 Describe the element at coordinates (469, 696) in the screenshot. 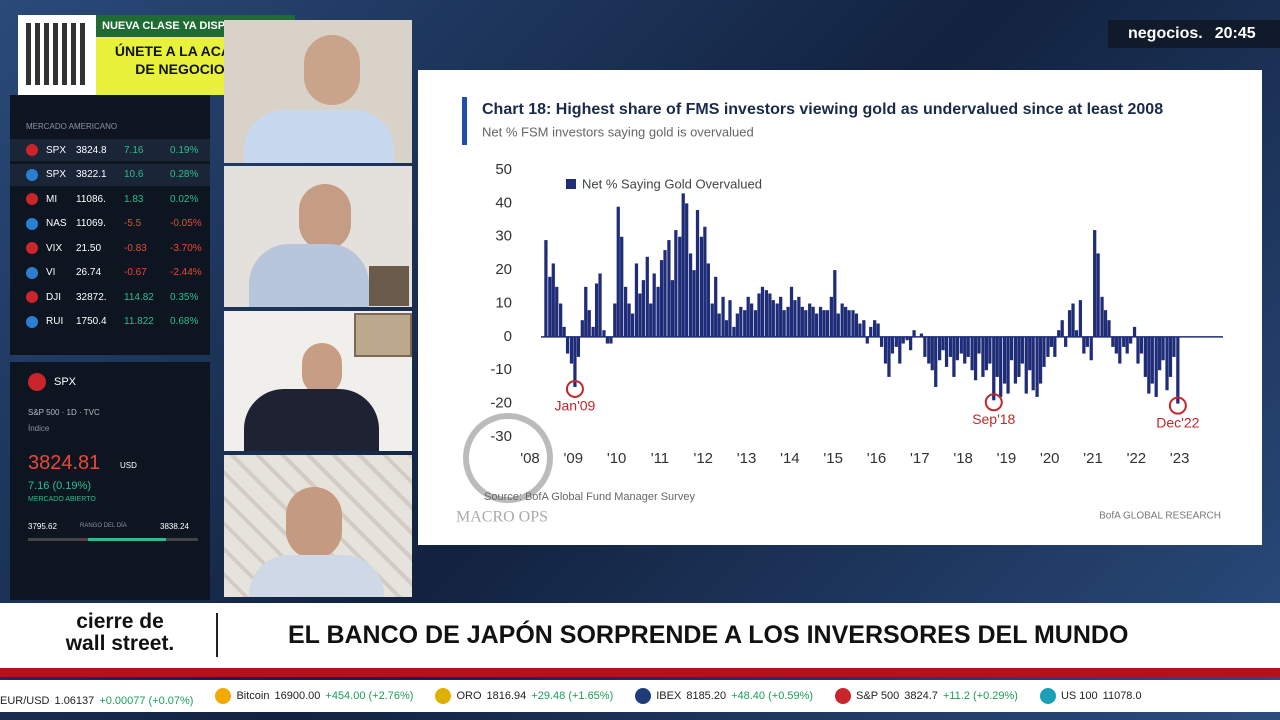

I see `ticker-name: ORO` at that location.